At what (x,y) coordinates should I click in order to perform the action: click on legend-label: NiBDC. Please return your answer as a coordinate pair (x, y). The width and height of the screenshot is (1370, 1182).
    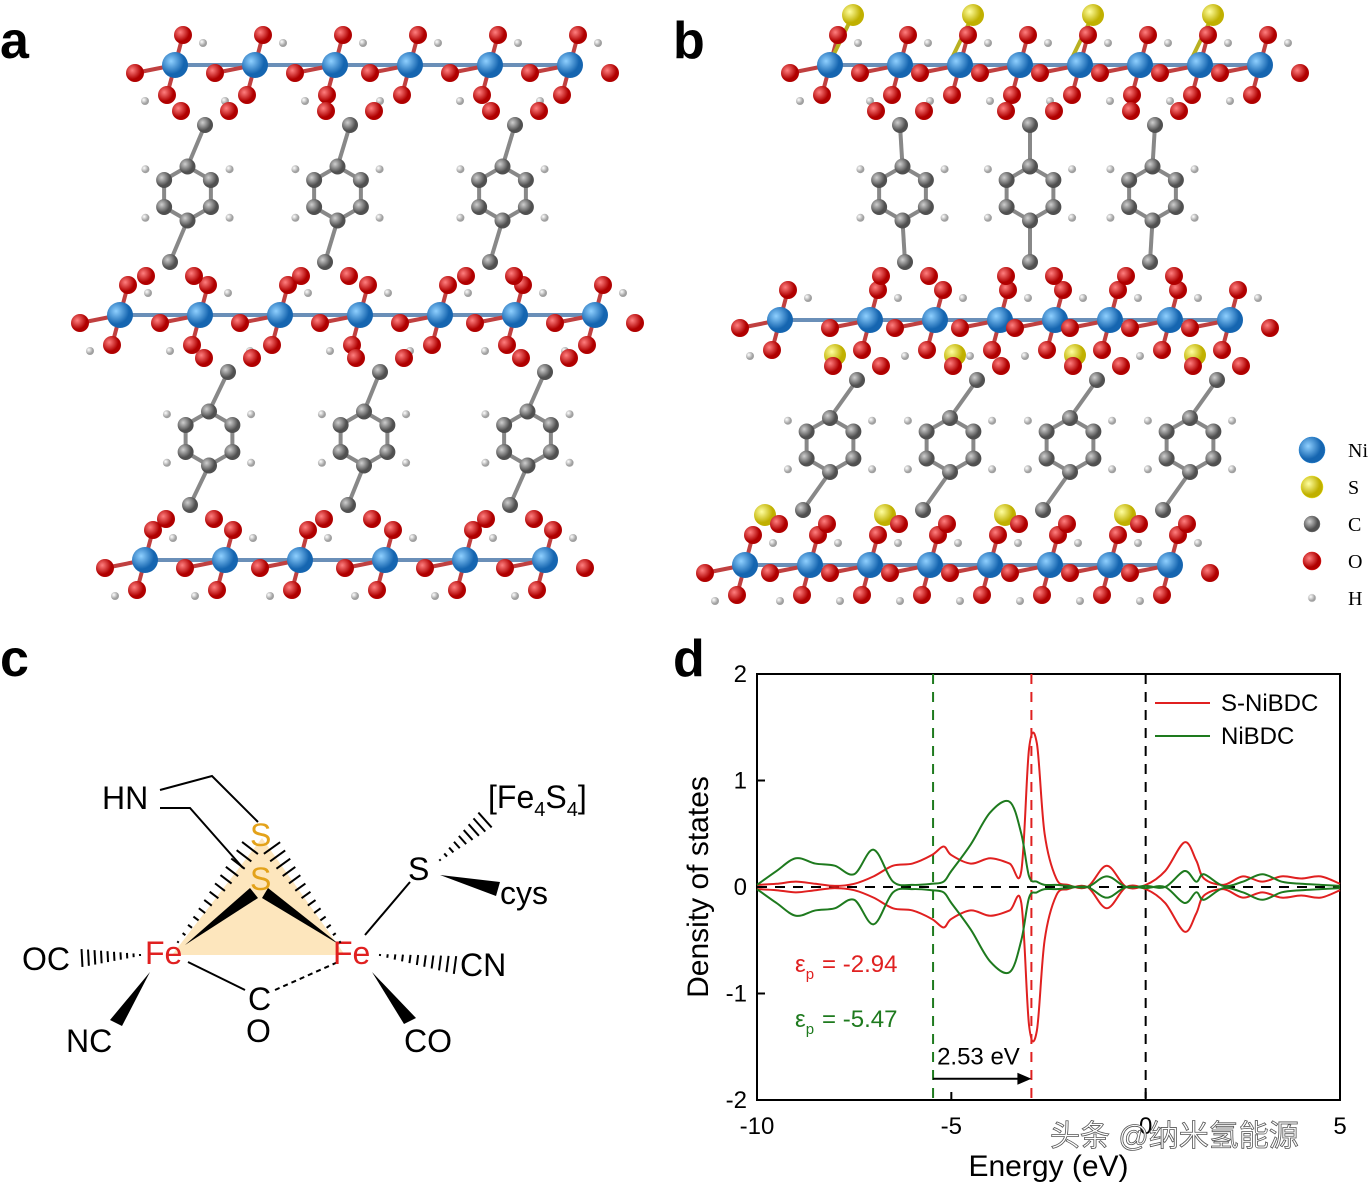
    Looking at the image, I should click on (1257, 736).